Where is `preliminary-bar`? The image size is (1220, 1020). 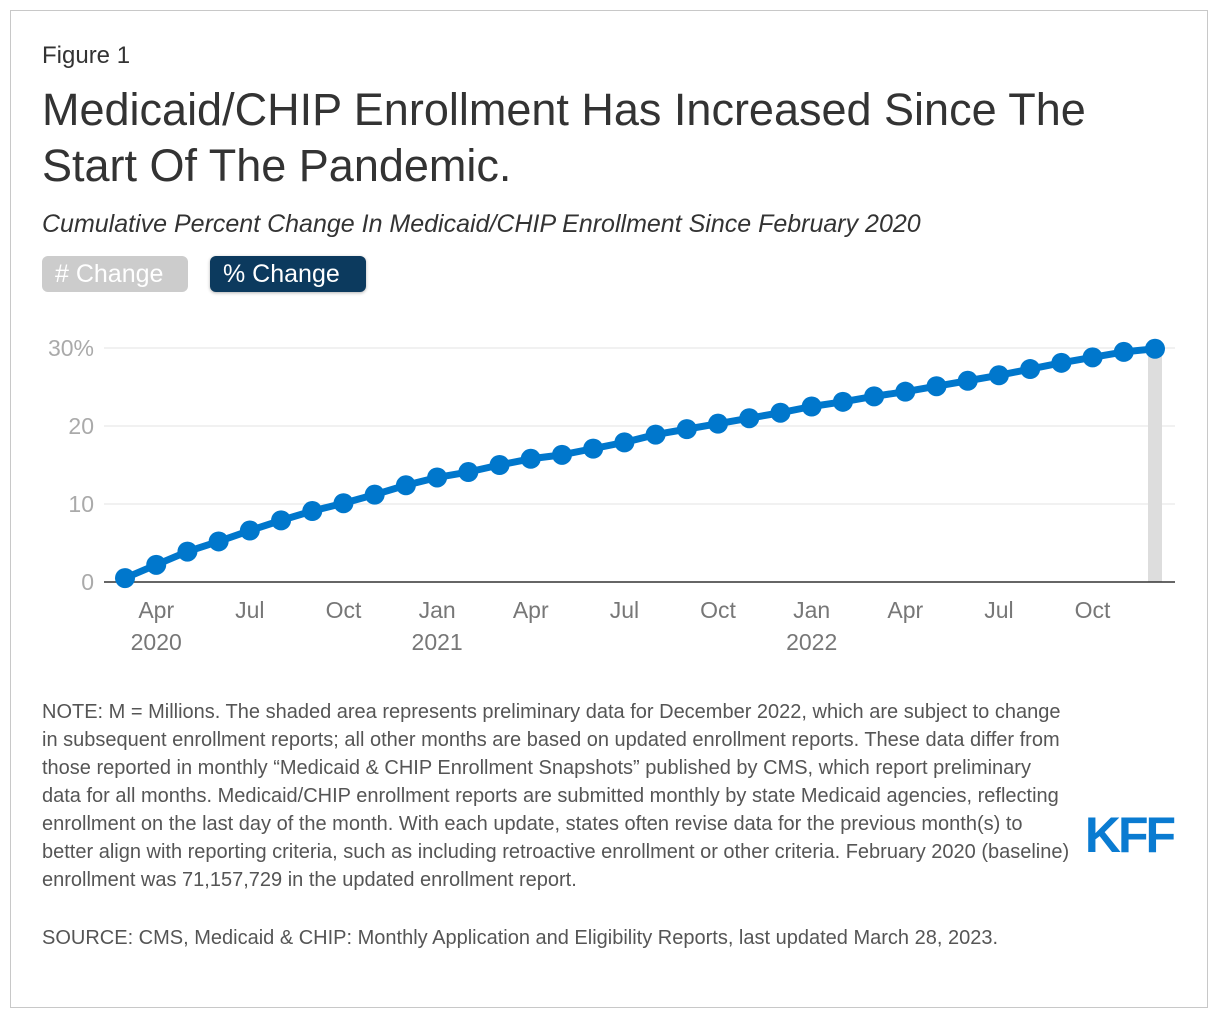 preliminary-bar is located at coordinates (1155, 465).